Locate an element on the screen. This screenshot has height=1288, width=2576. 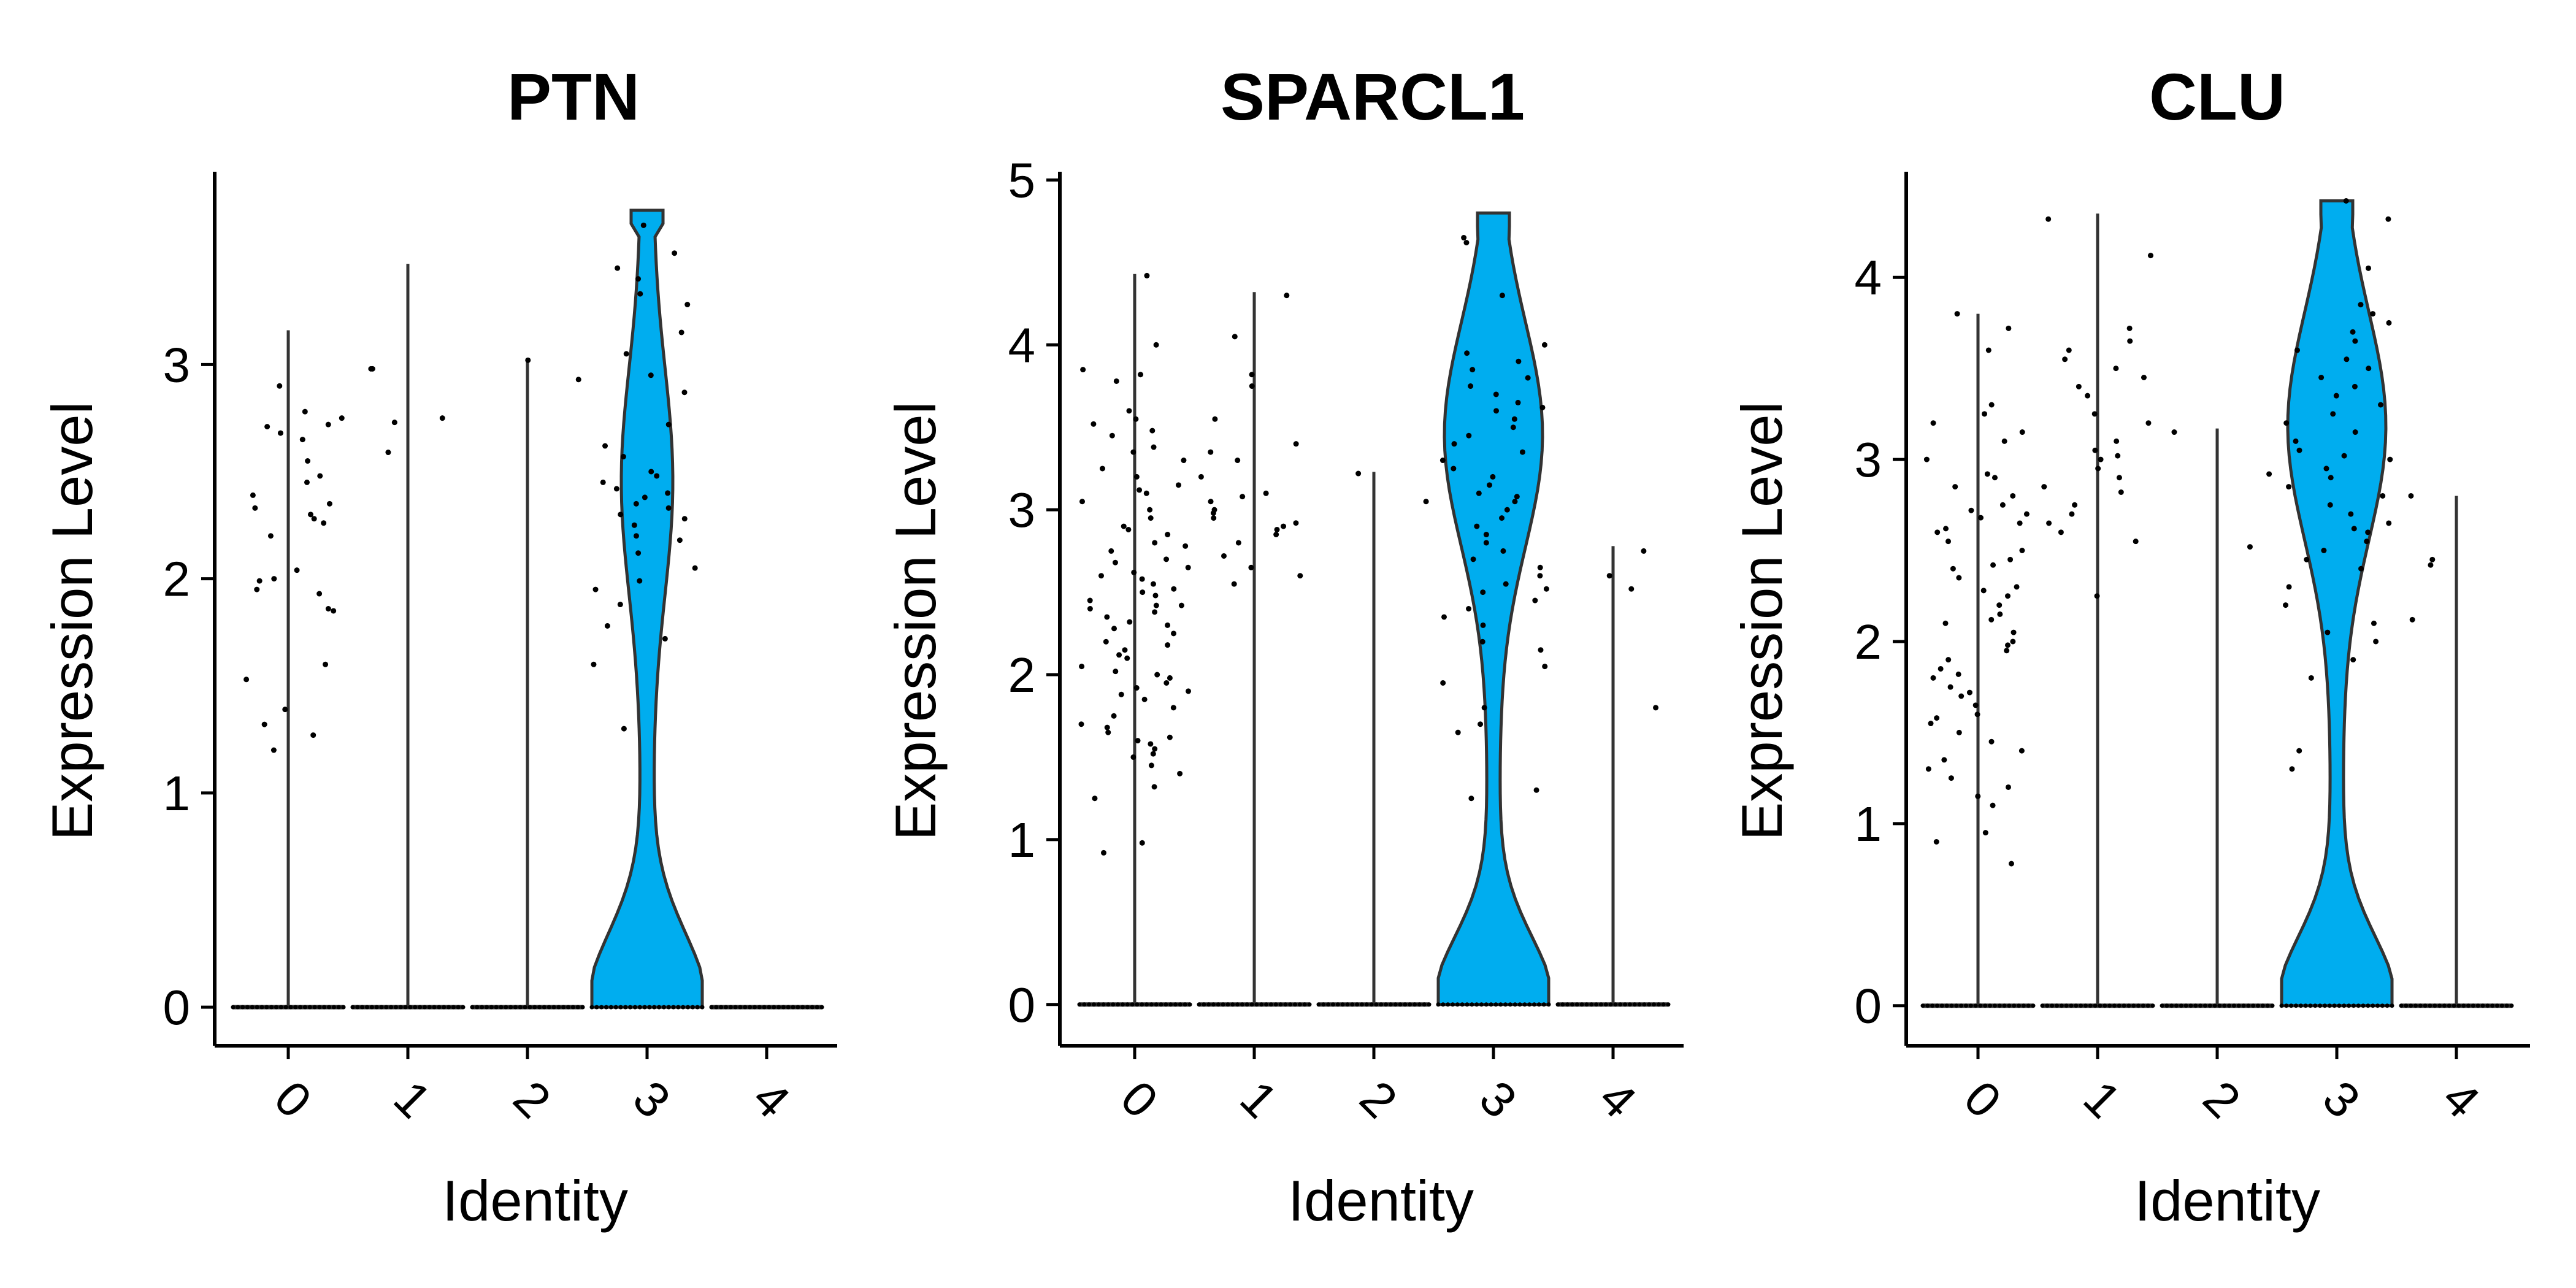
y-tick-label: 1 is located at coordinates (1022, 840).